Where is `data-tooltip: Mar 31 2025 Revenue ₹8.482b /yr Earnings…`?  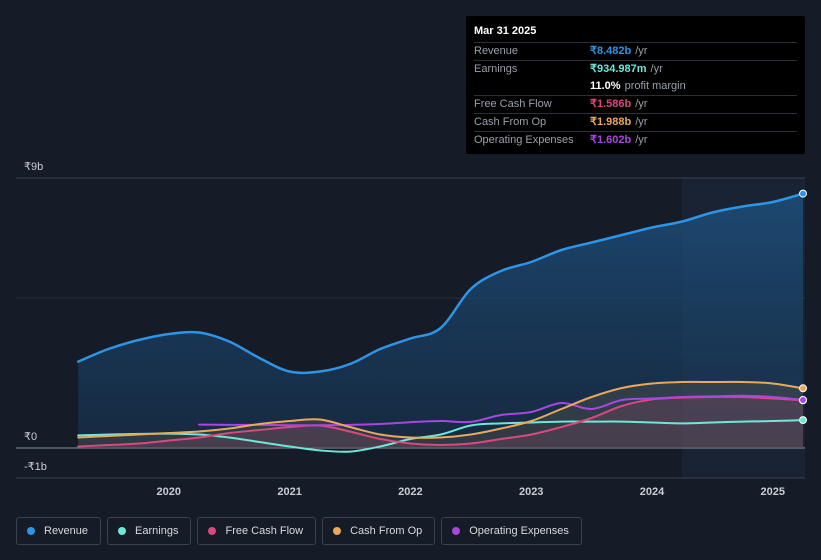
data-tooltip: Mar 31 2025 Revenue ₹8.482b /yr Earnings… is located at coordinates (635, 85).